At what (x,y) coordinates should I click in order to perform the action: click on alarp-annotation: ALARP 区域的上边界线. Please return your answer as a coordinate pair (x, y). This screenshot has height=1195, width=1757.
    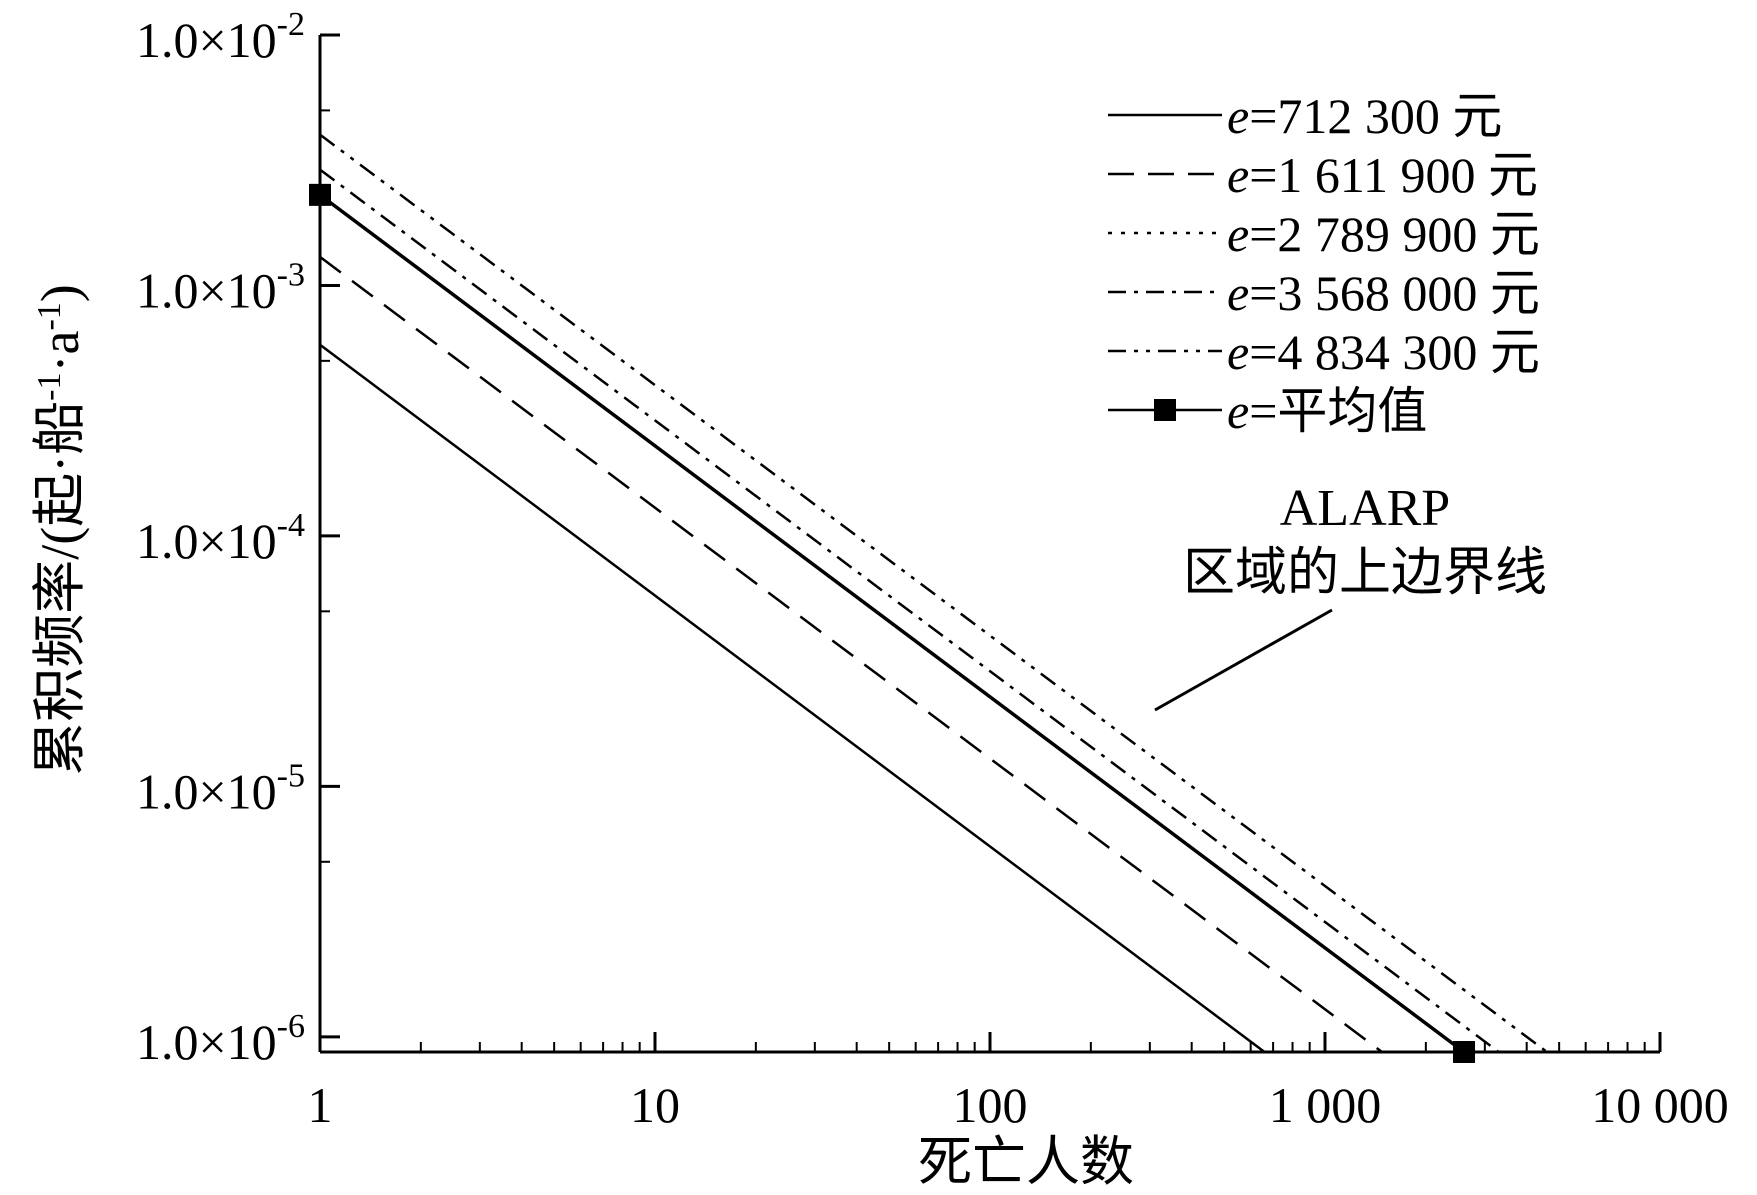
    Looking at the image, I should click on (1350, 596).